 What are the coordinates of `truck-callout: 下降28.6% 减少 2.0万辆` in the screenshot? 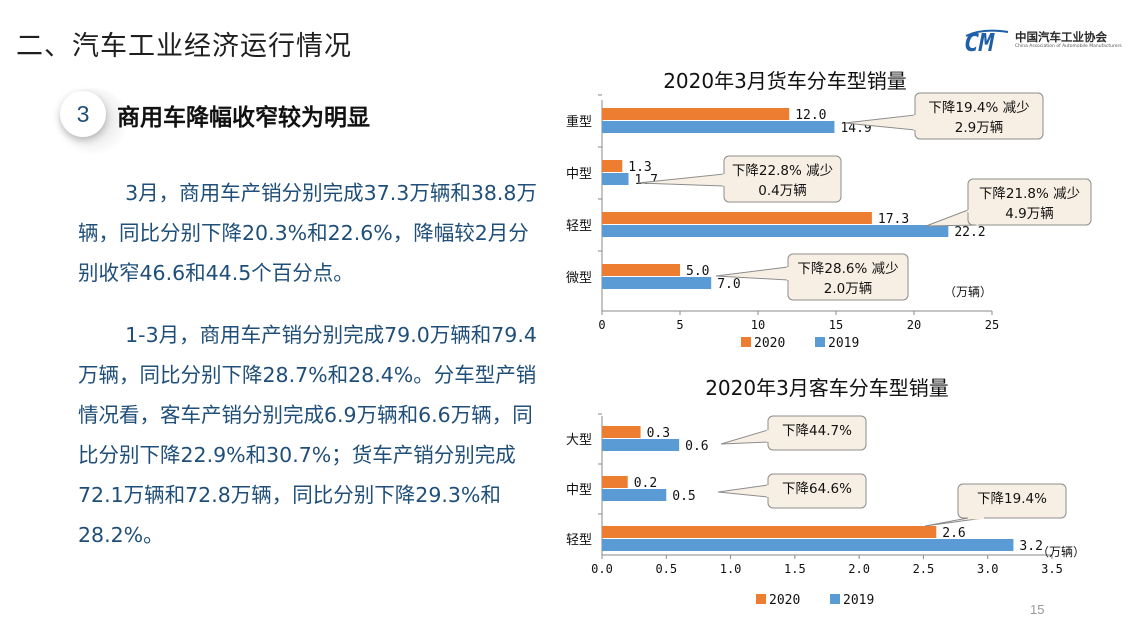 It's located at (812, 277).